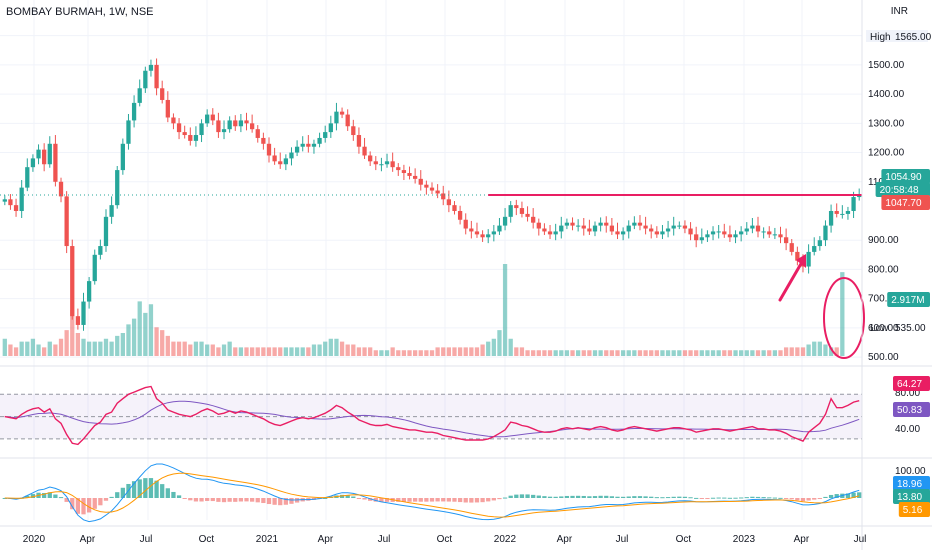 The image size is (932, 550). What do you see at coordinates (913, 37) in the screenshot?
I see `high-value: 1565.00` at bounding box center [913, 37].